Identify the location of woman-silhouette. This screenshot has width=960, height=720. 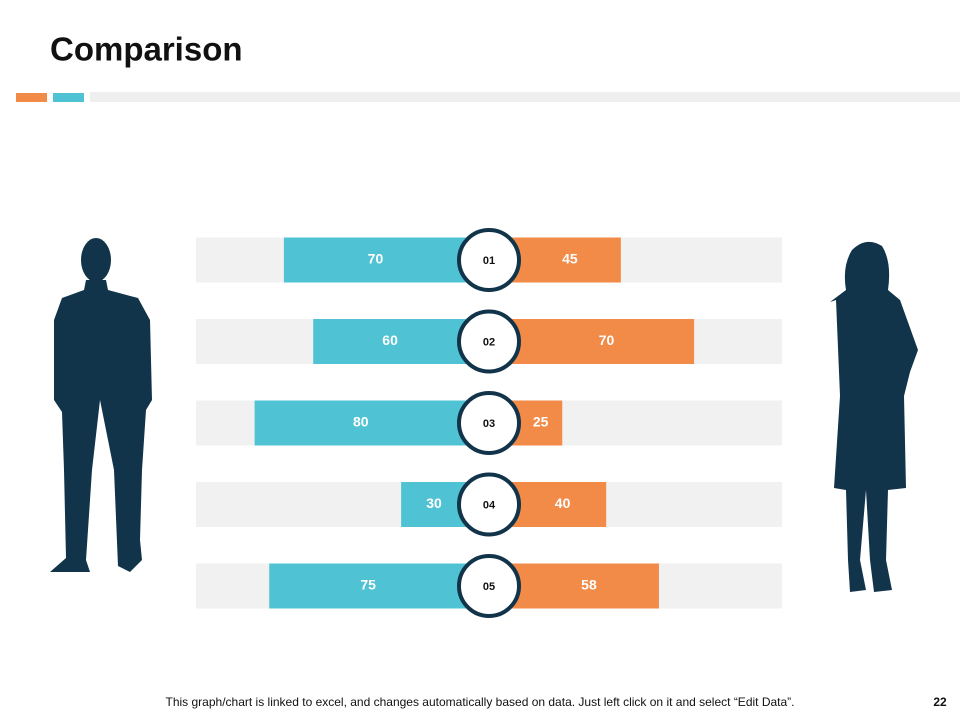
(874, 417).